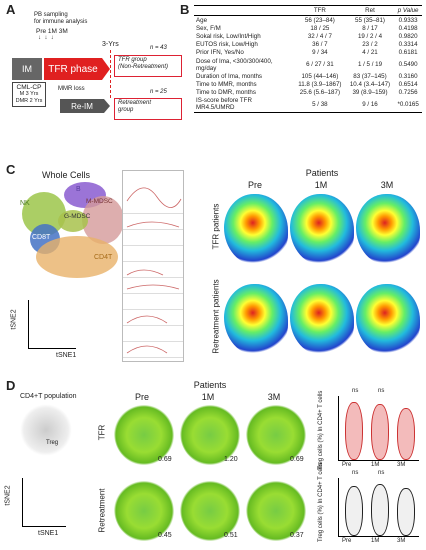 The height and width of the screenshot is (550, 426). Describe the element at coordinates (370, 84) in the screenshot. I see `table-cell: 10.4 (3.4–147)` at that location.